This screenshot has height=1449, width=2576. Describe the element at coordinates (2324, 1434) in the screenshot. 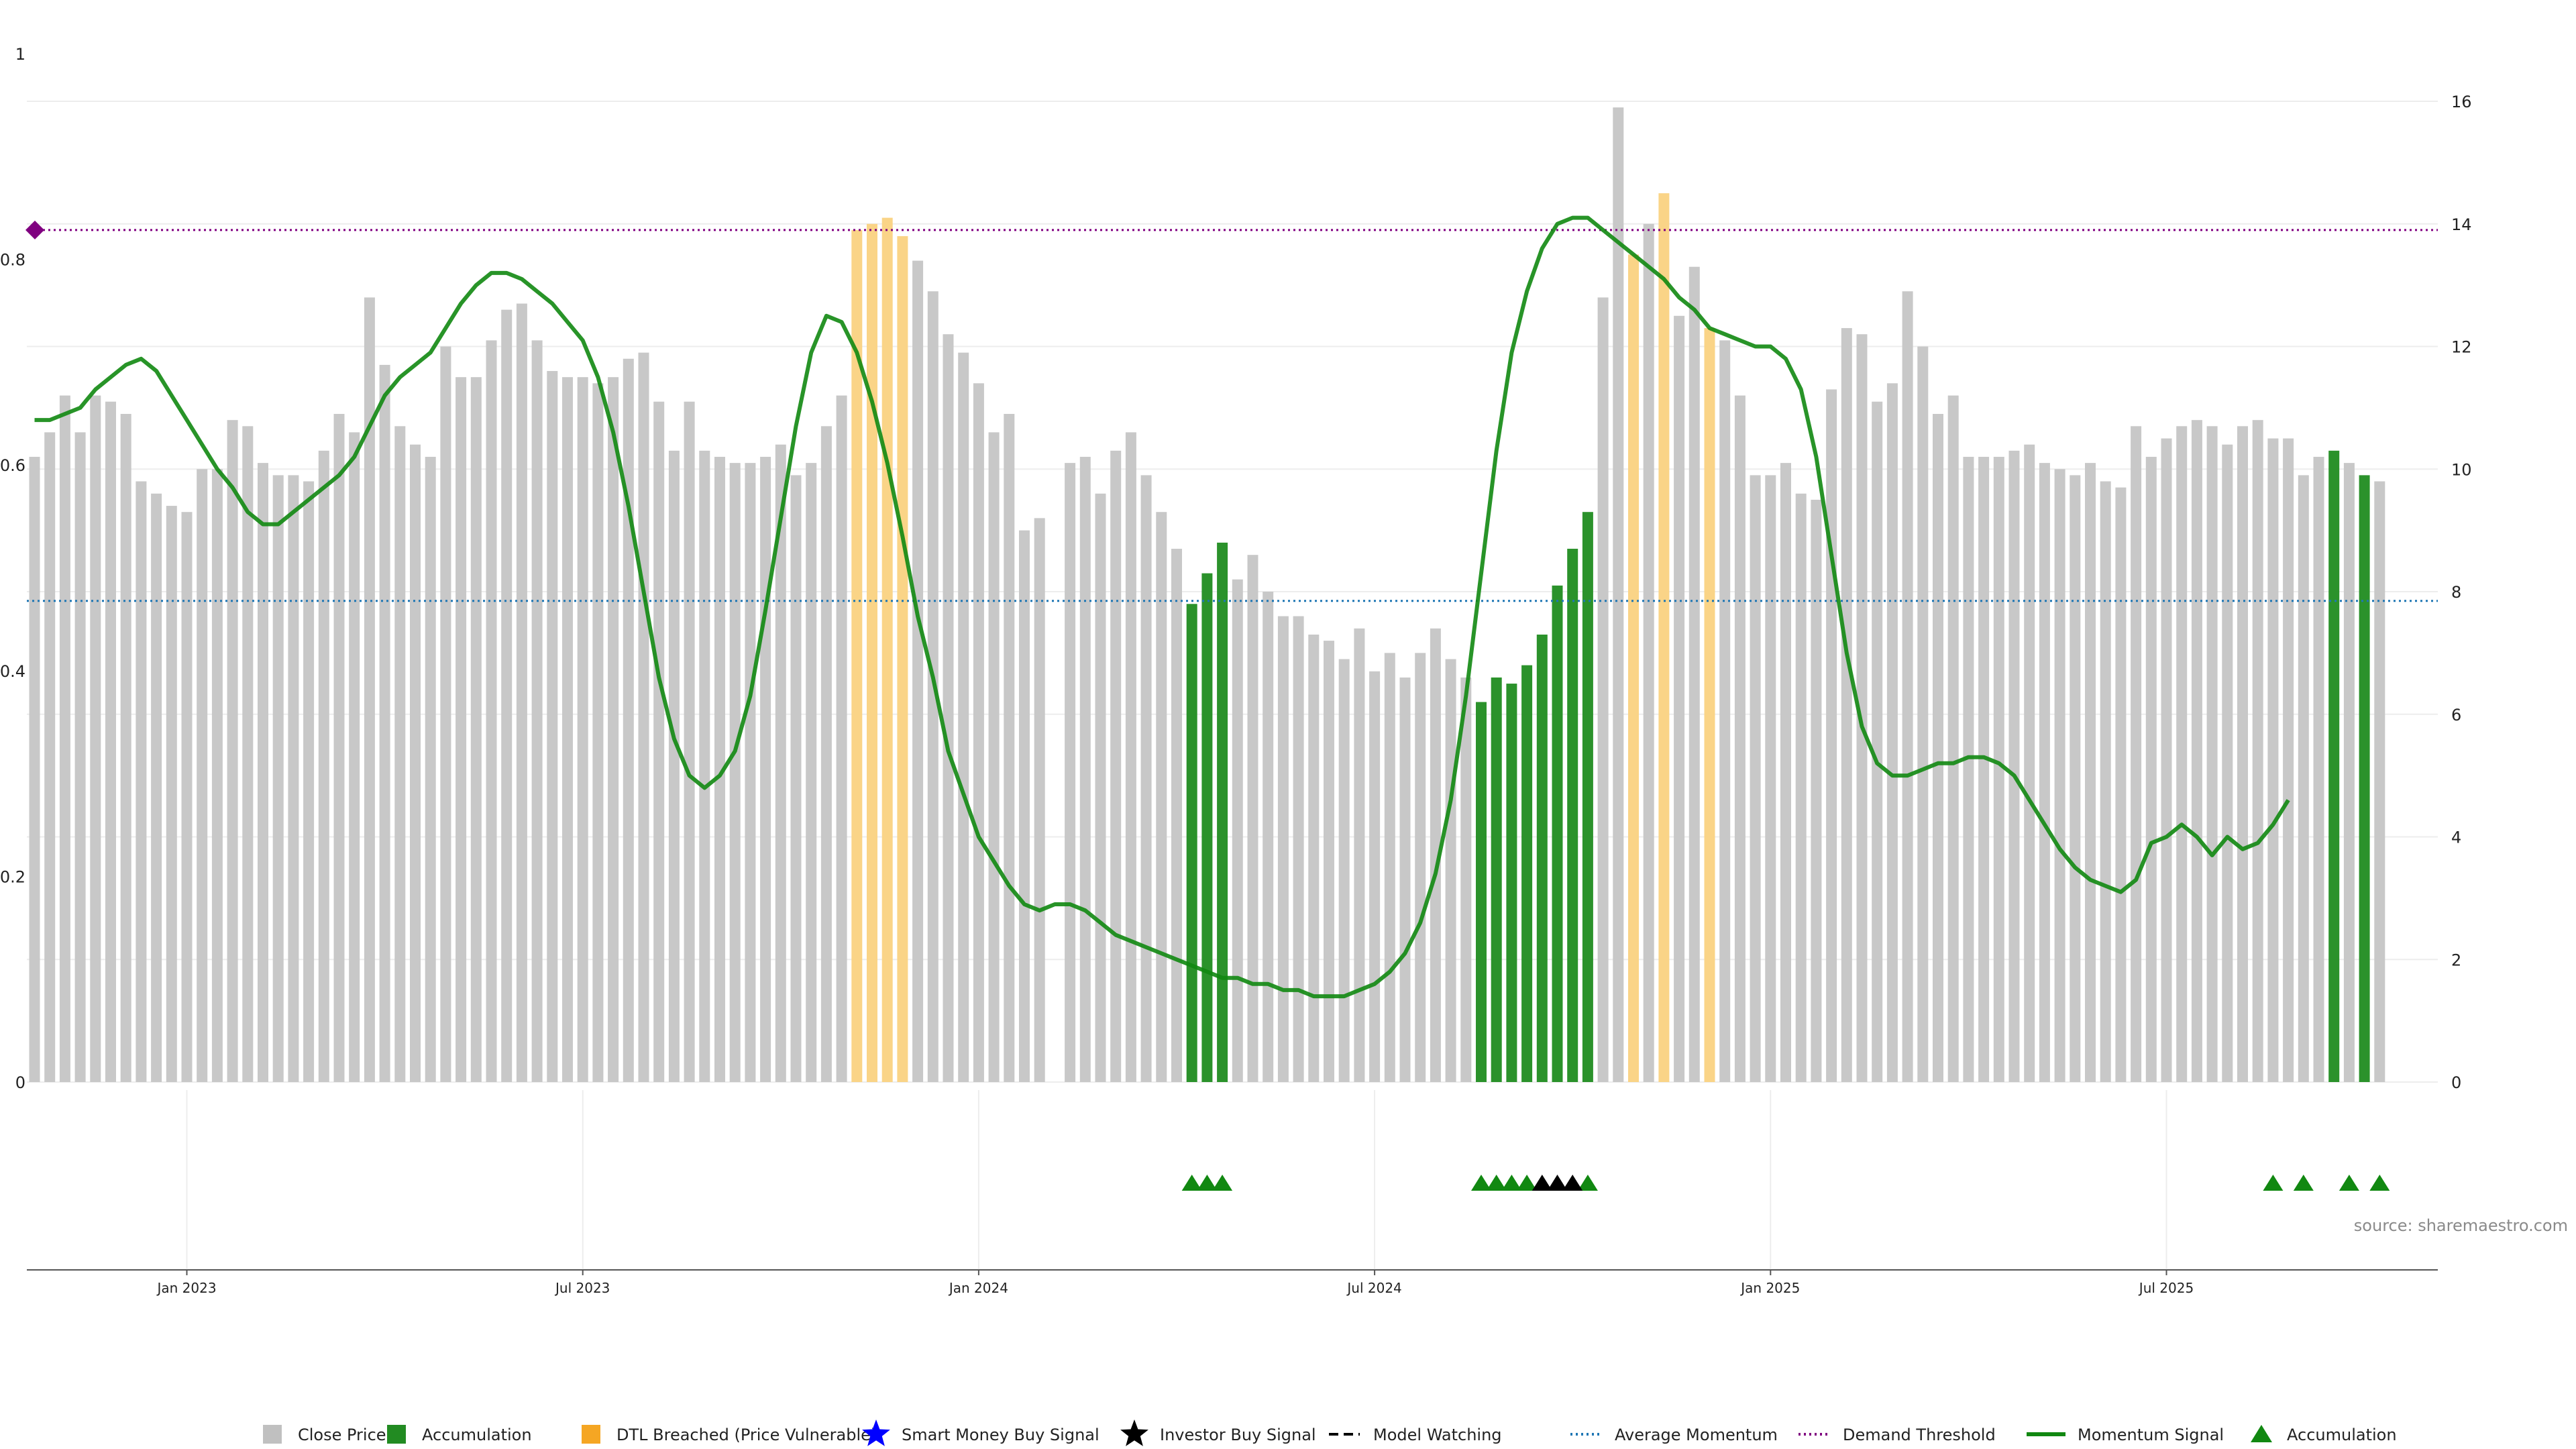

I see `legend-item: Accumulation` at that location.